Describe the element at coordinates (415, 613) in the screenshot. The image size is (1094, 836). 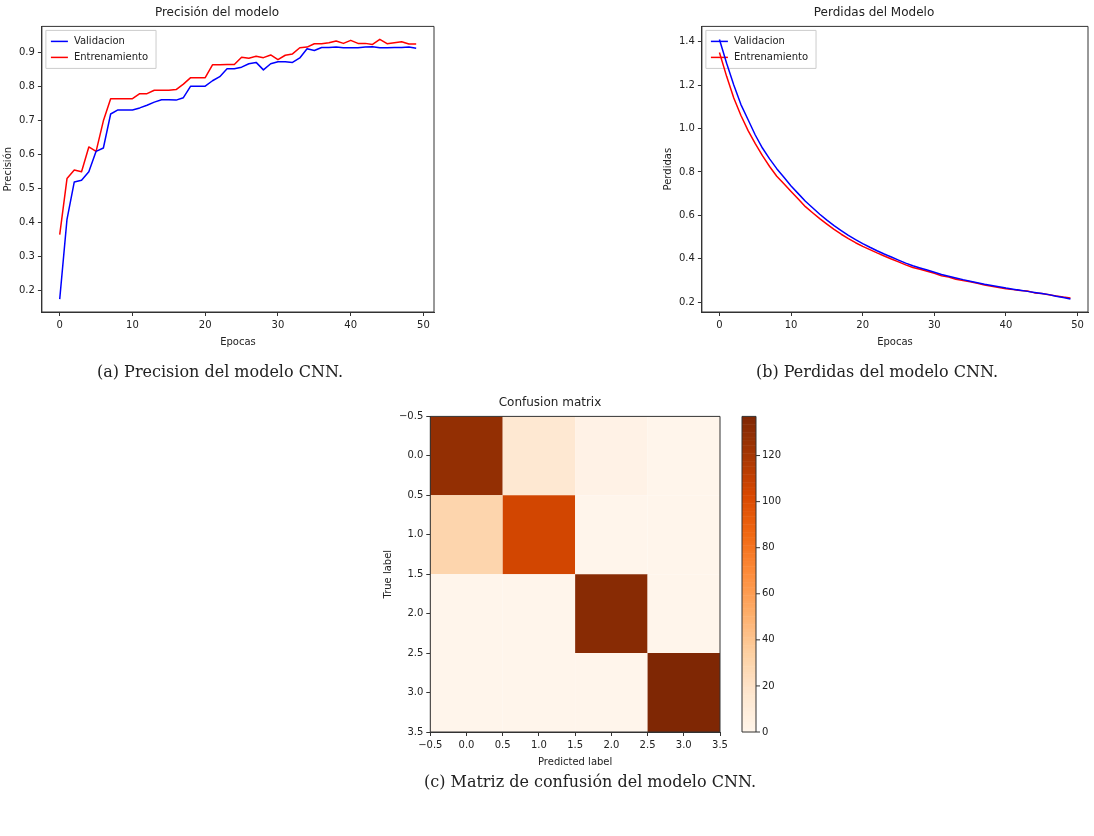
I see `y-tick-label: 2.0` at that location.